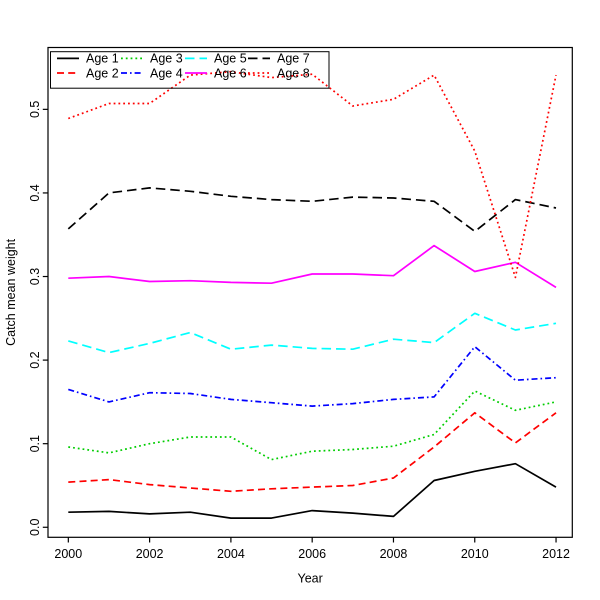  What do you see at coordinates (150, 554) in the screenshot?
I see `x-tick-label: 2002` at bounding box center [150, 554].